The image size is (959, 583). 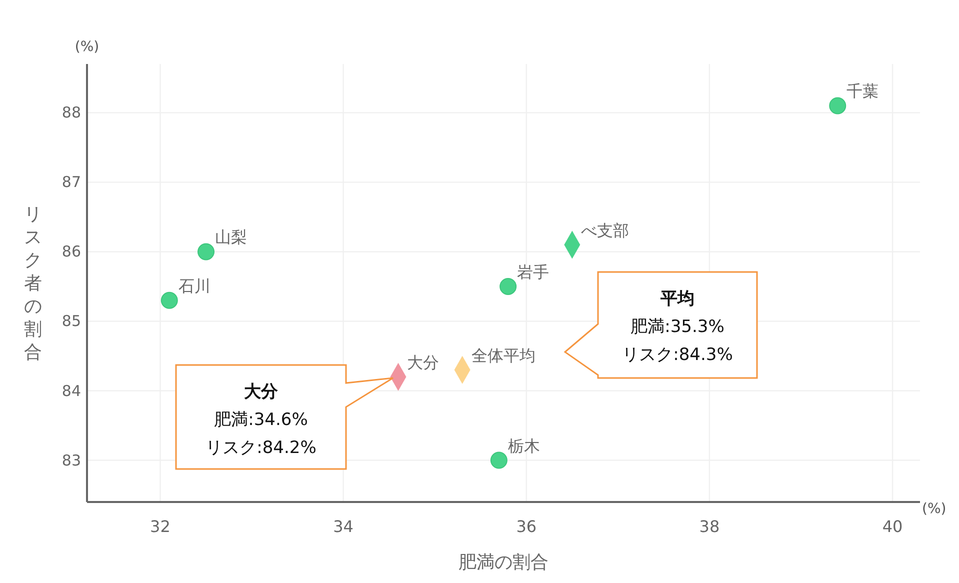 What do you see at coordinates (261, 448) in the screenshot?
I see `annotation: リスク:84.2%` at bounding box center [261, 448].